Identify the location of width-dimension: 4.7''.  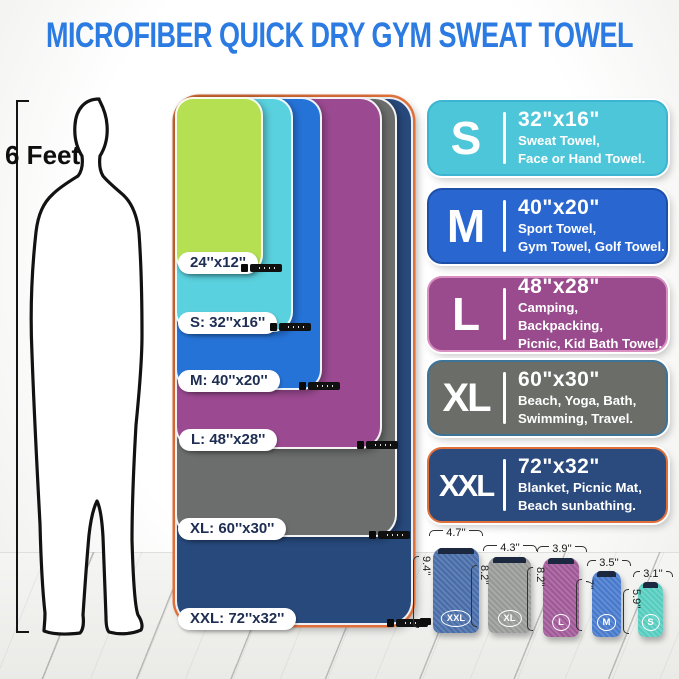
(456, 533).